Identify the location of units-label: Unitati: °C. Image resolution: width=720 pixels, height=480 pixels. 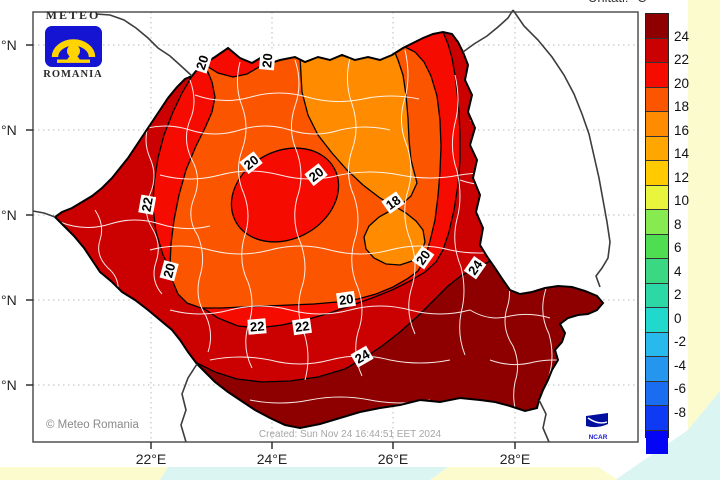
(617, 2).